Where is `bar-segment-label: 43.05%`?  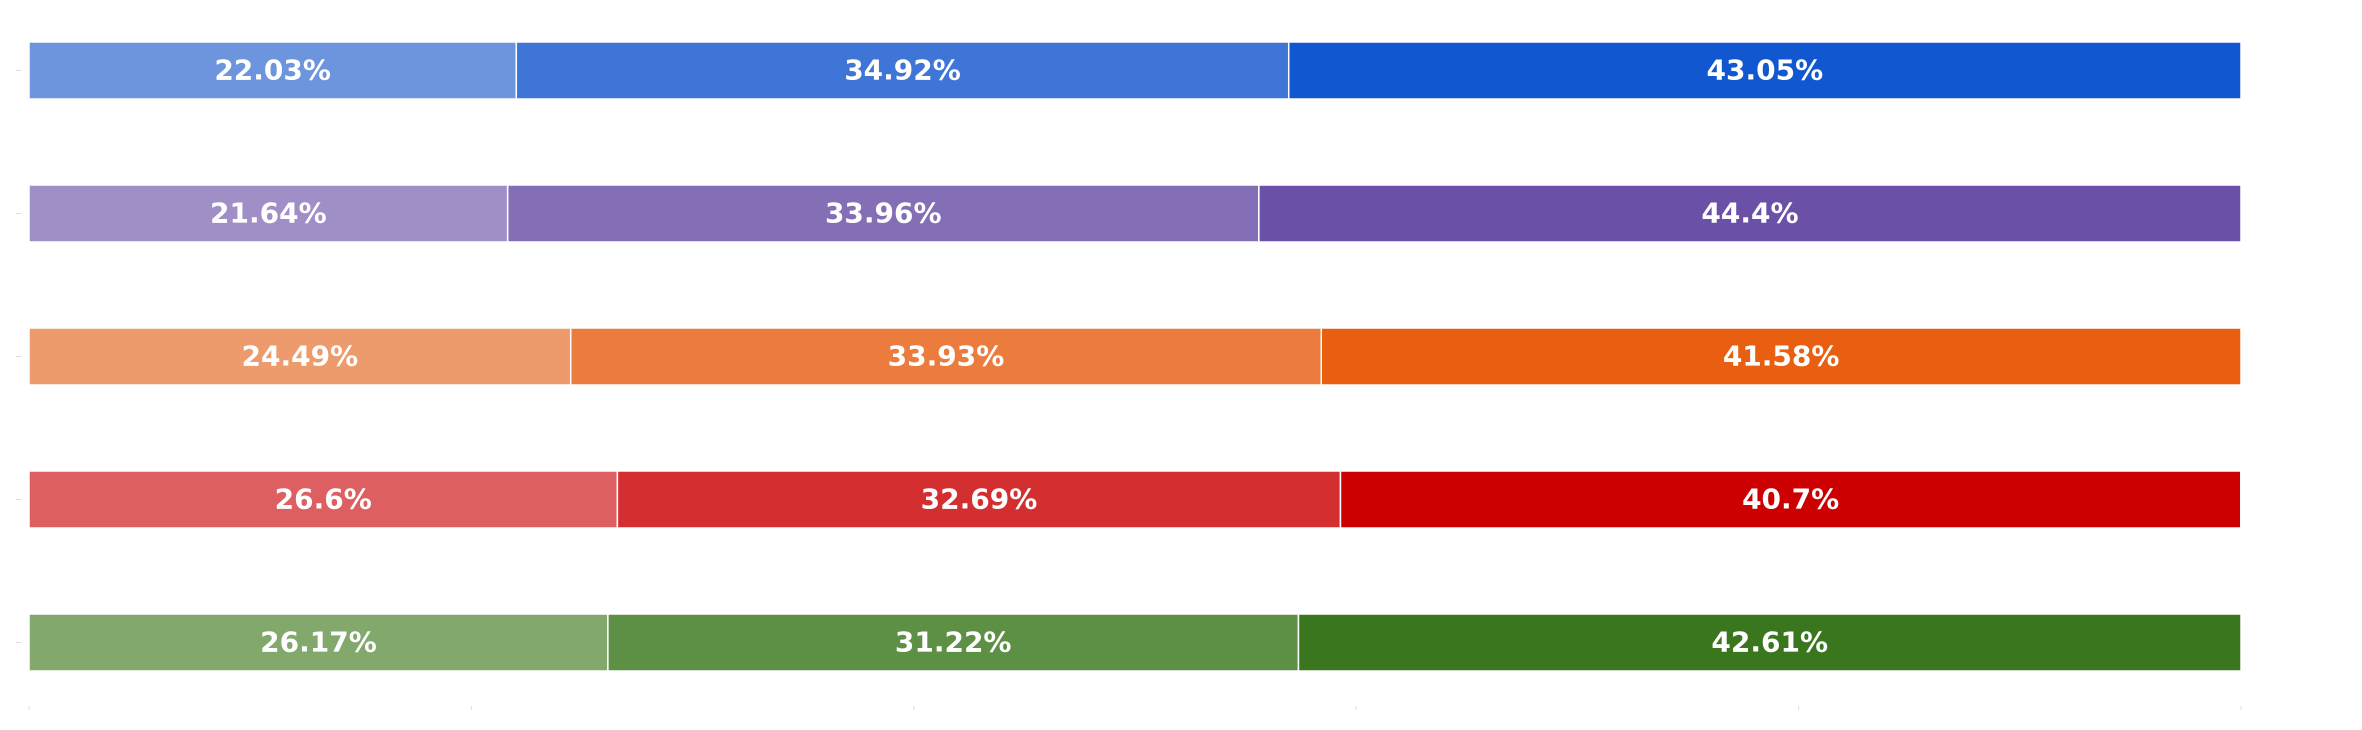
bar-segment-label: 43.05% is located at coordinates (1765, 70).